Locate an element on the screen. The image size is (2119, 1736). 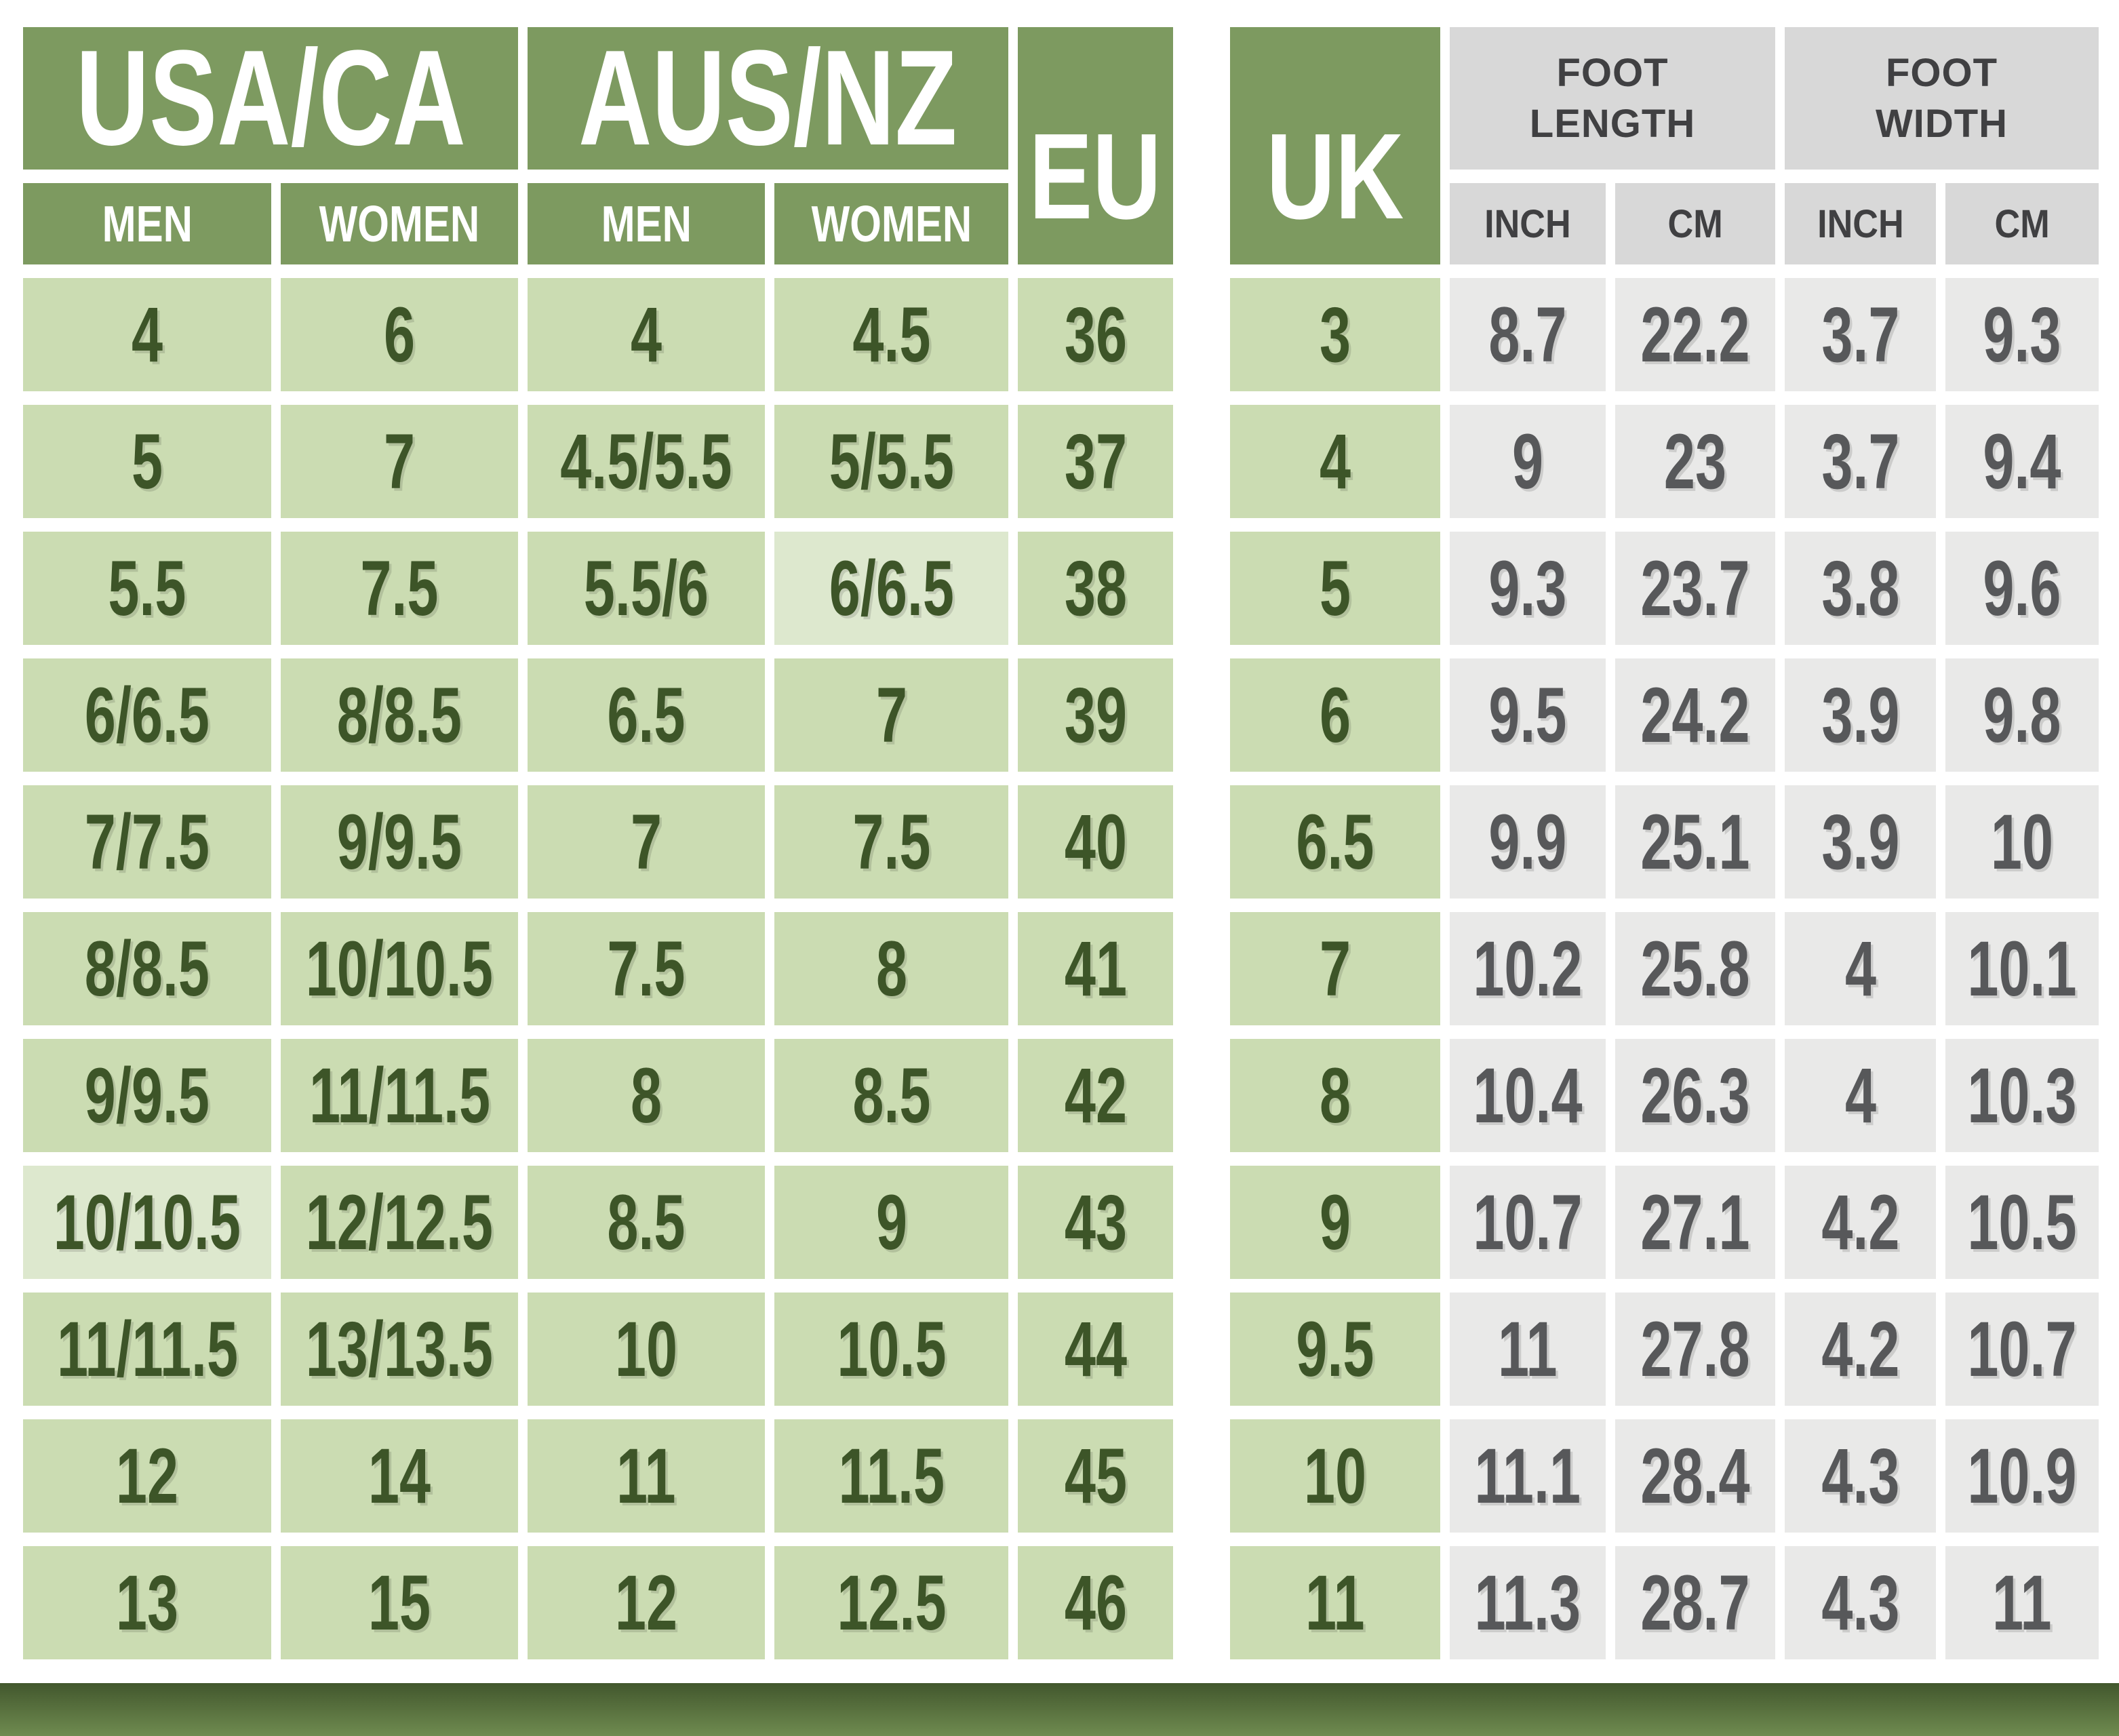
size-cell: 9.4 is located at coordinates (2022, 461).